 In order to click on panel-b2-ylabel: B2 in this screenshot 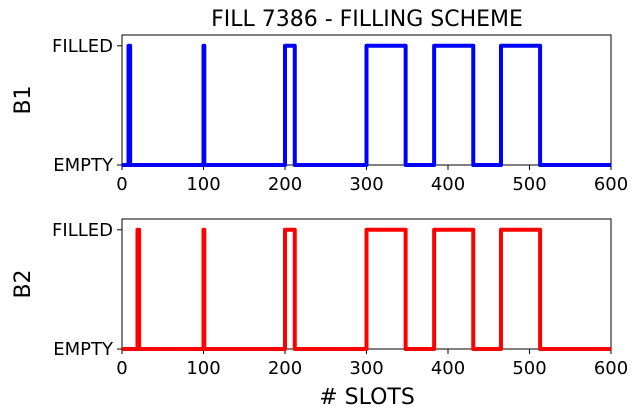, I will do `click(23, 283)`.